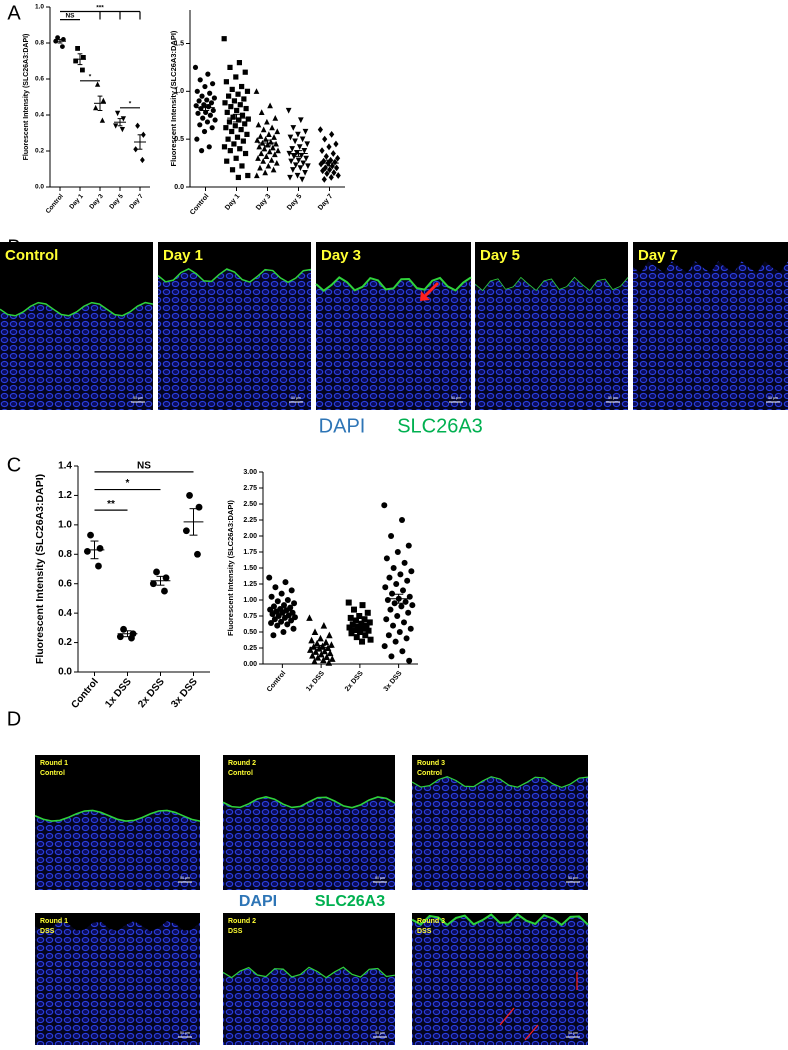 The width and height of the screenshot is (788, 1050). I want to click on y-tick-label: 1.0, so click(179, 91).